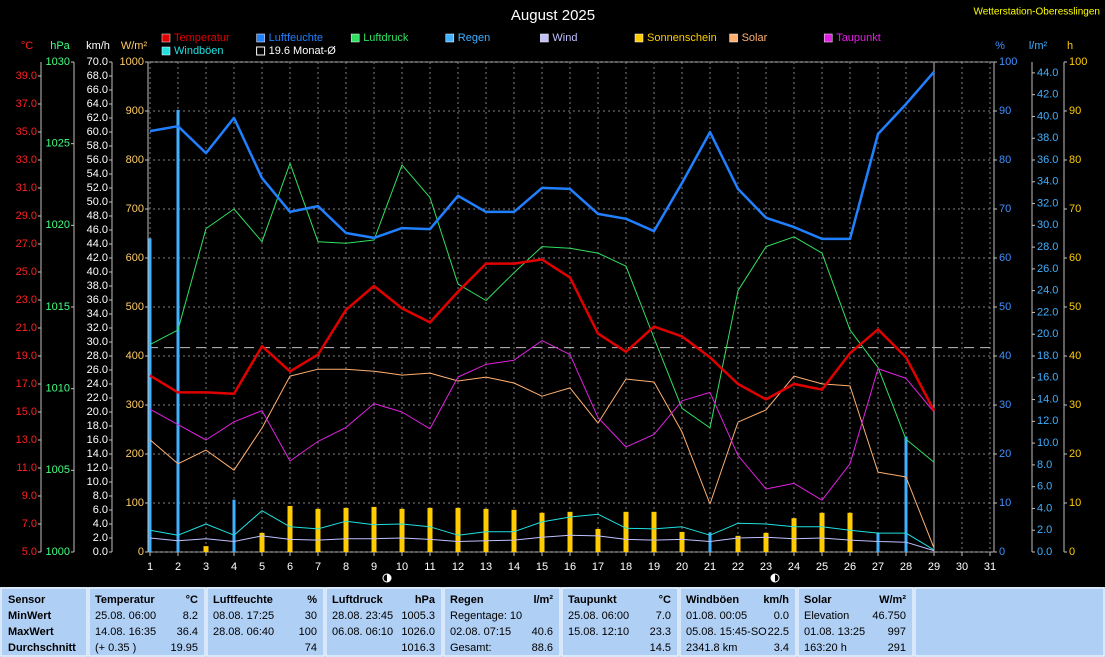  I want to click on cell-text: 2341.8 km, so click(711, 648).